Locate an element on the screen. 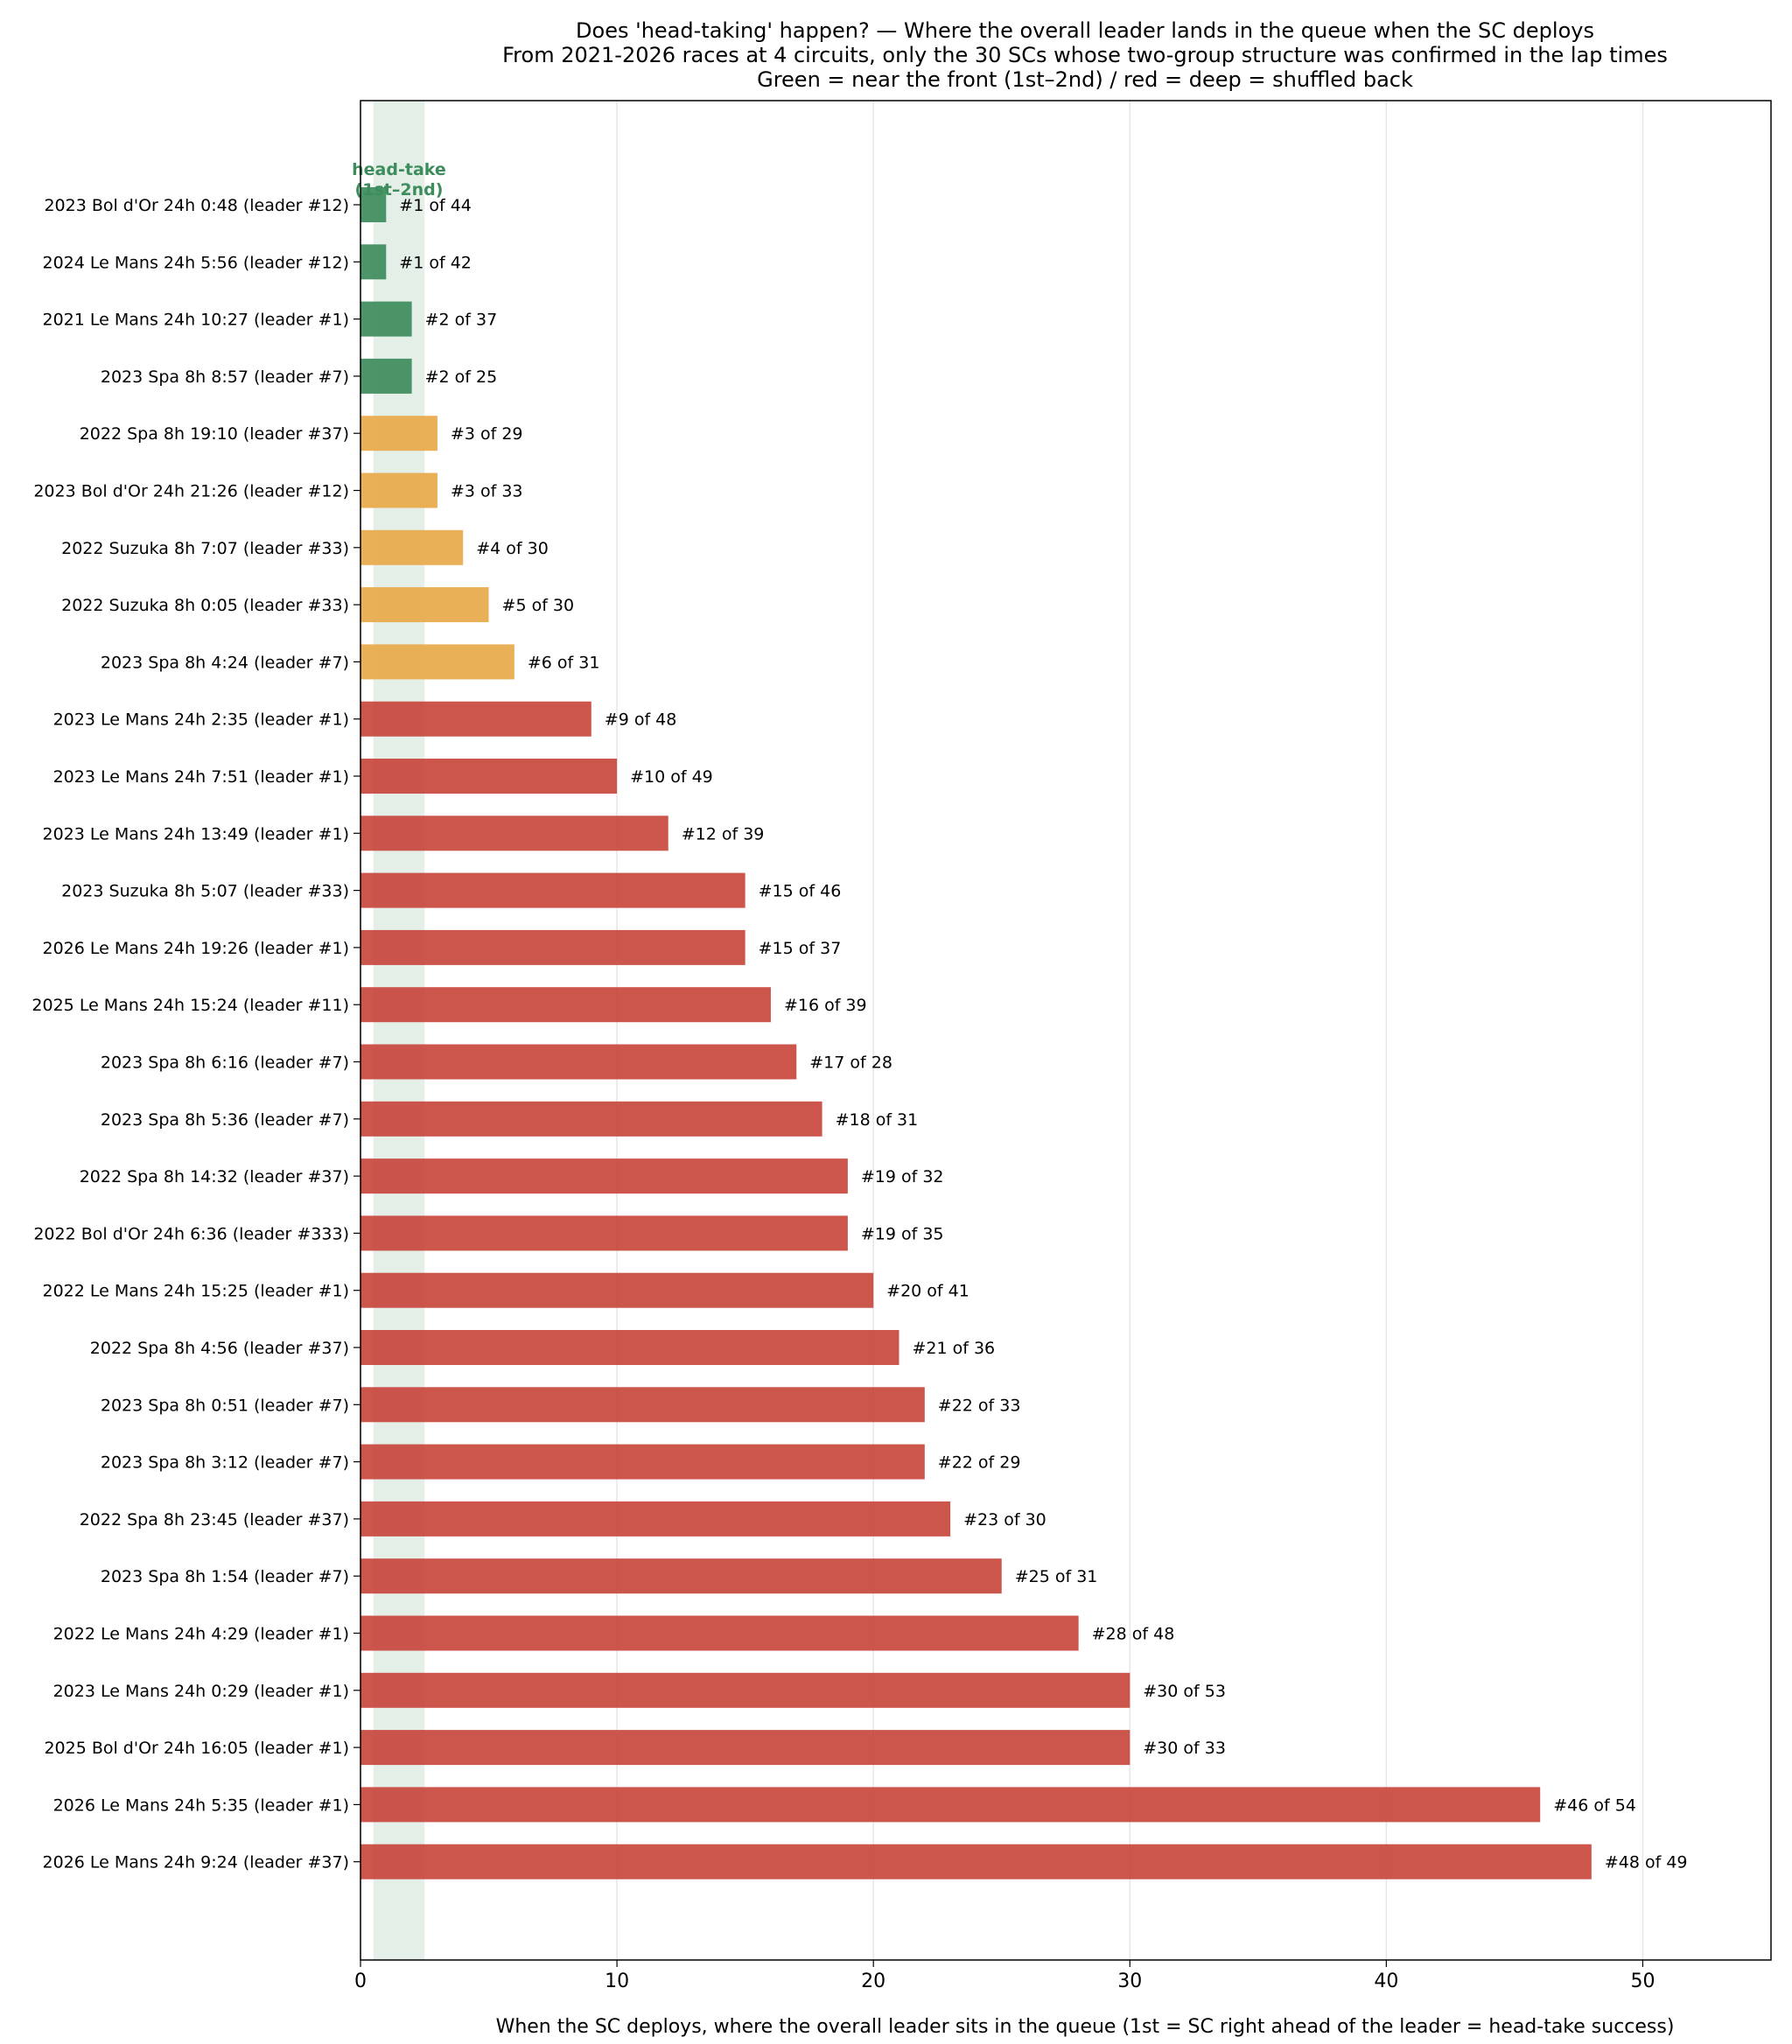 Image resolution: width=1792 pixels, height=2044 pixels. bar-value-label: #2 of 25 is located at coordinates (461, 377).